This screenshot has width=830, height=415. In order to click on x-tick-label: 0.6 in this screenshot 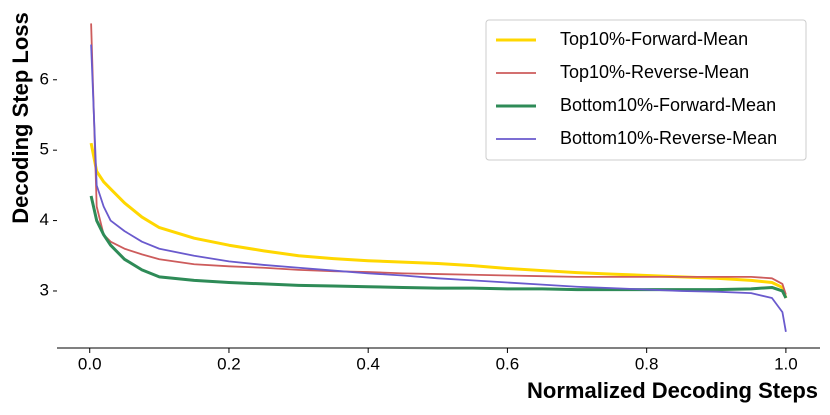, I will do `click(508, 363)`.